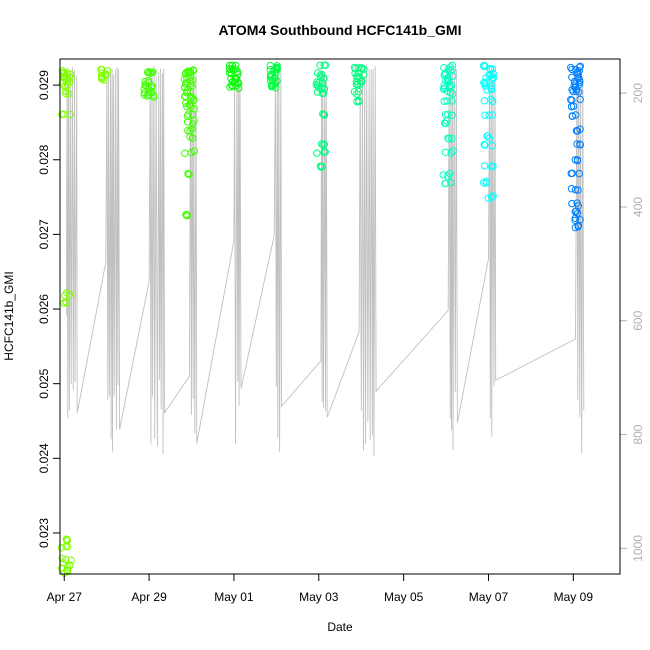  I want to click on right-tick-label: 800, so click(638, 434).